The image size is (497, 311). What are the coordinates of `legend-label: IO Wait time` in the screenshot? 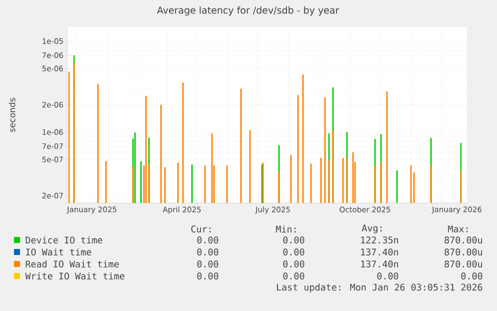 It's located at (59, 252).